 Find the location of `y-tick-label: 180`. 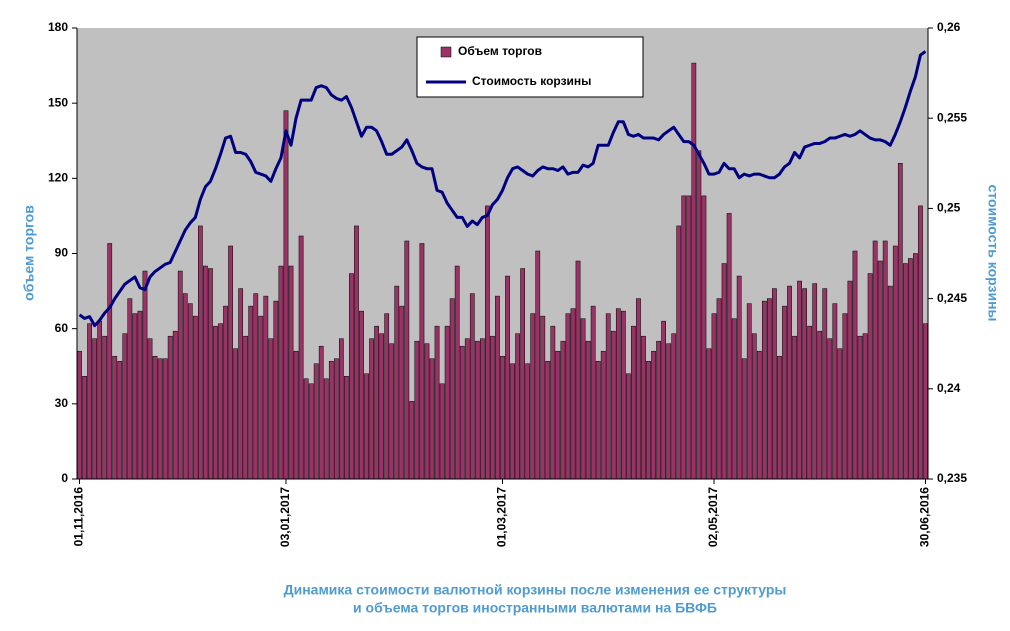

y-tick-label: 180 is located at coordinates (58, 27).